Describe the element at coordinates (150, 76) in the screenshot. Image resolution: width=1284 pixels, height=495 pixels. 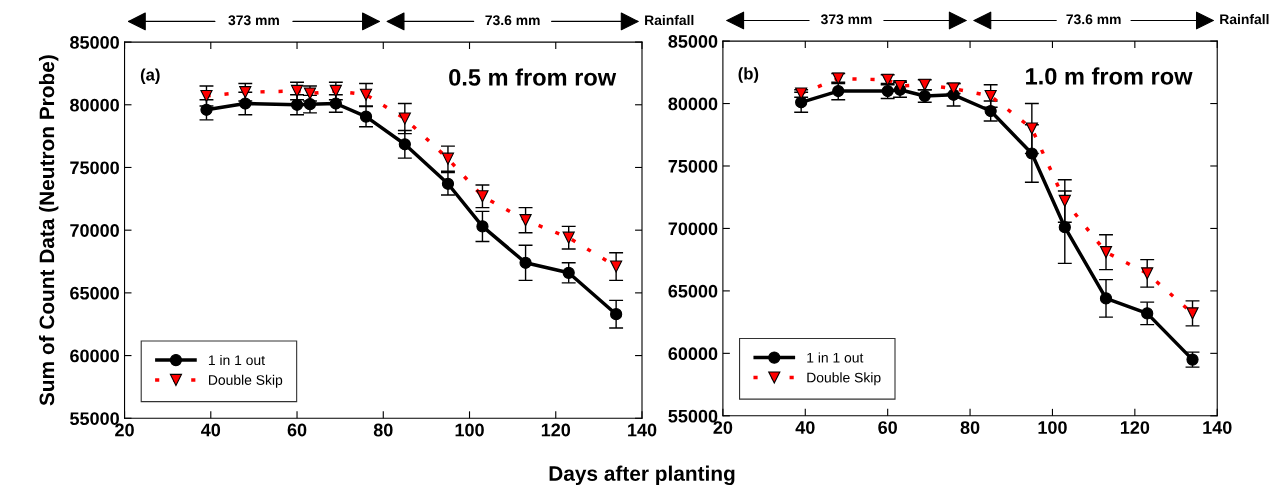
I see `annotation: (a)` at that location.